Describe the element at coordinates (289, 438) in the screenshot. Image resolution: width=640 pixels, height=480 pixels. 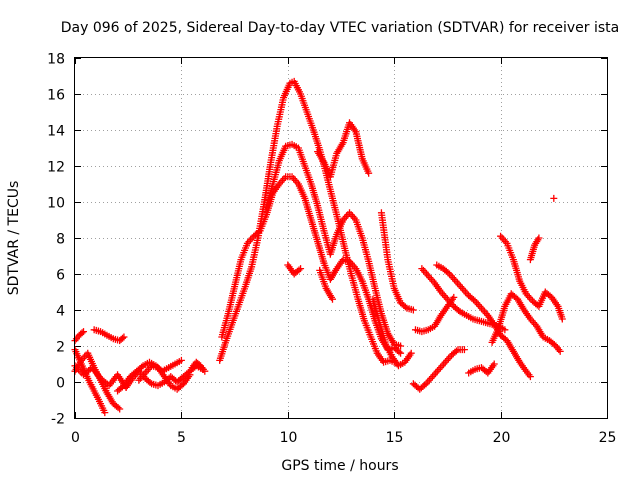
I see `x-tick-label: 10` at that location.